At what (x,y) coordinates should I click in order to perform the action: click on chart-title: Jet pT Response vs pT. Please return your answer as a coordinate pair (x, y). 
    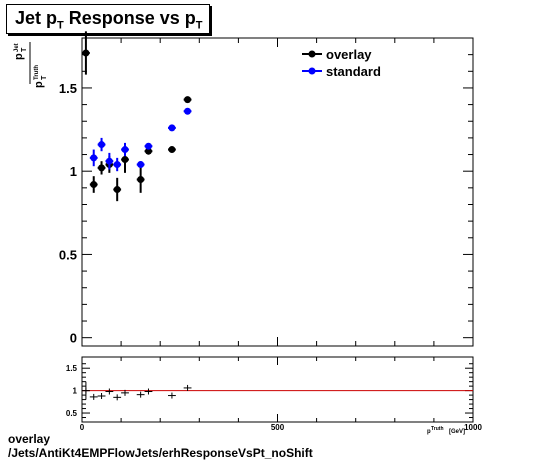
    Looking at the image, I should click on (109, 20).